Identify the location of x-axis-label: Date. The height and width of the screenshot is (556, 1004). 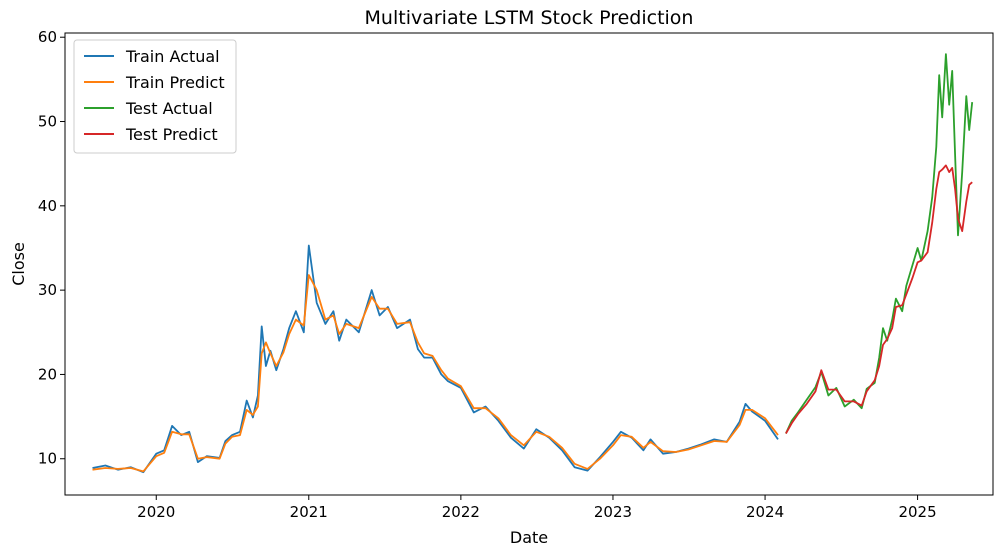
(529, 537).